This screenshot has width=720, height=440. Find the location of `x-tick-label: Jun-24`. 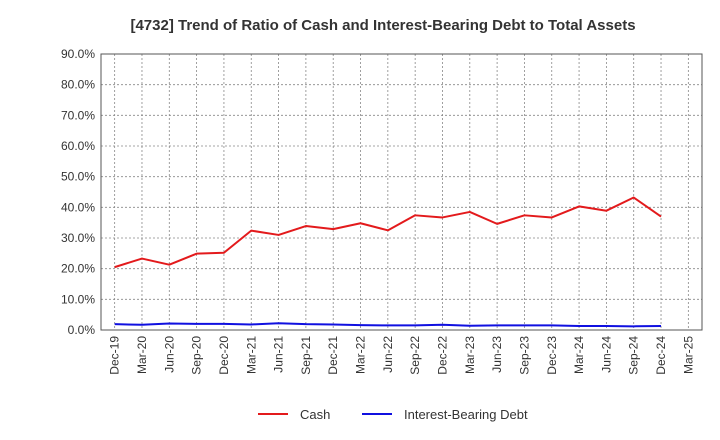

x-tick-label: Jun-24 is located at coordinates (606, 354).